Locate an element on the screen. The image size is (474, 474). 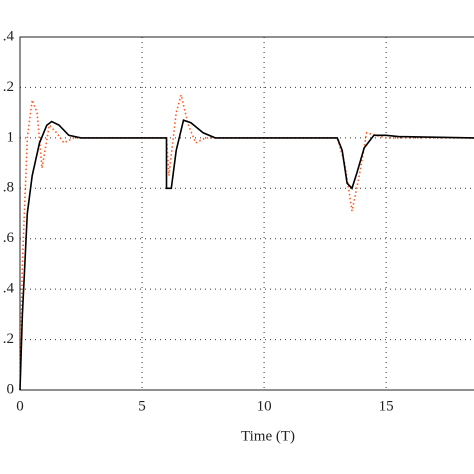
x-tick-label: 5 is located at coordinates (142, 406).